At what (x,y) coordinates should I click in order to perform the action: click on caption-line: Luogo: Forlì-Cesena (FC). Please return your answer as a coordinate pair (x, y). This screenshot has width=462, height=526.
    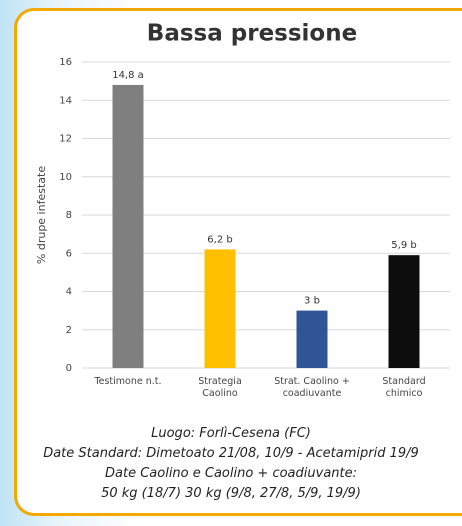
    Looking at the image, I should click on (231, 433).